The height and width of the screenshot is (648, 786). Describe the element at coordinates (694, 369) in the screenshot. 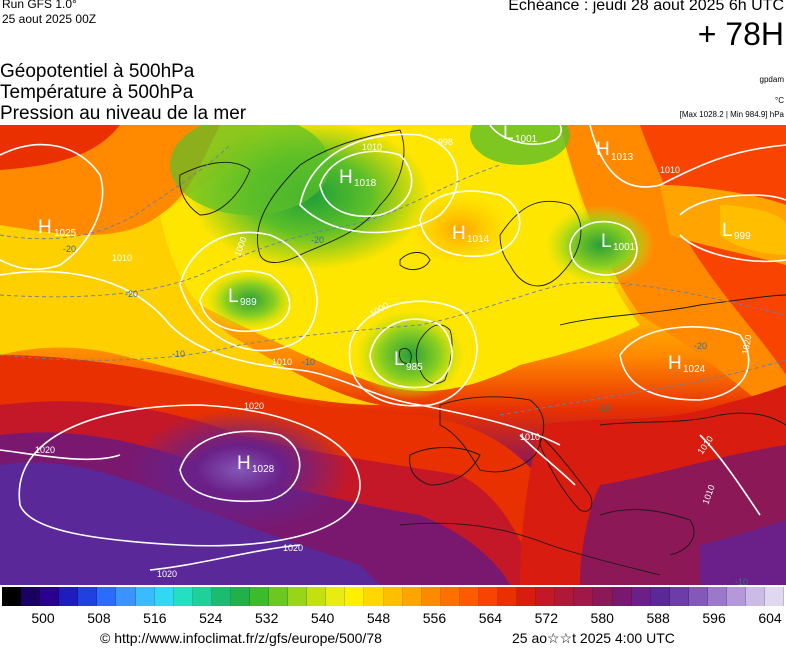

I see `svg-text: 1024` at that location.